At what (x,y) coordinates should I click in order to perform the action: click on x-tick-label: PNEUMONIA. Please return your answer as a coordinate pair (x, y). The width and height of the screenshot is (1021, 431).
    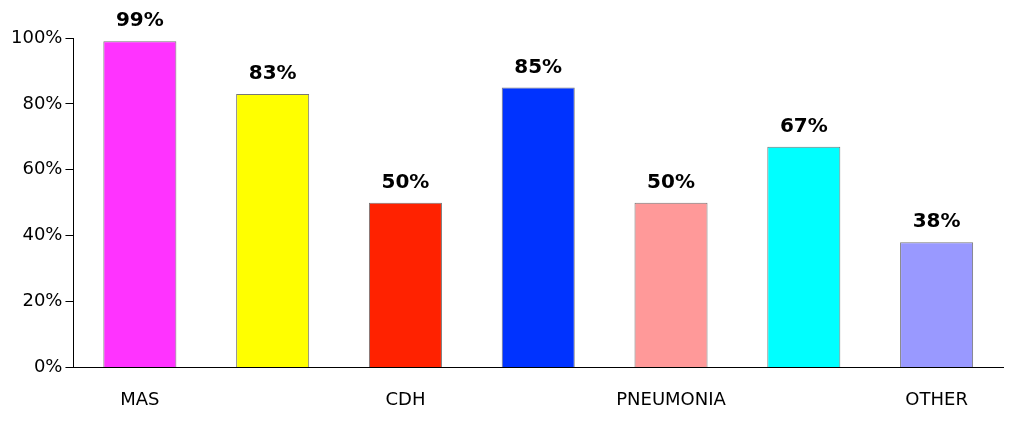
    Looking at the image, I should click on (671, 398).